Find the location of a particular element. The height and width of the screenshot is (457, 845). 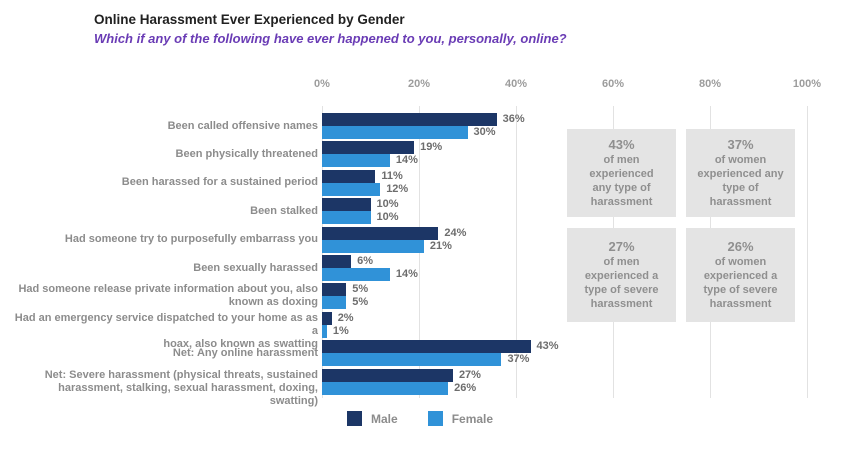

category-label: Been physically threatened is located at coordinates (246, 153).